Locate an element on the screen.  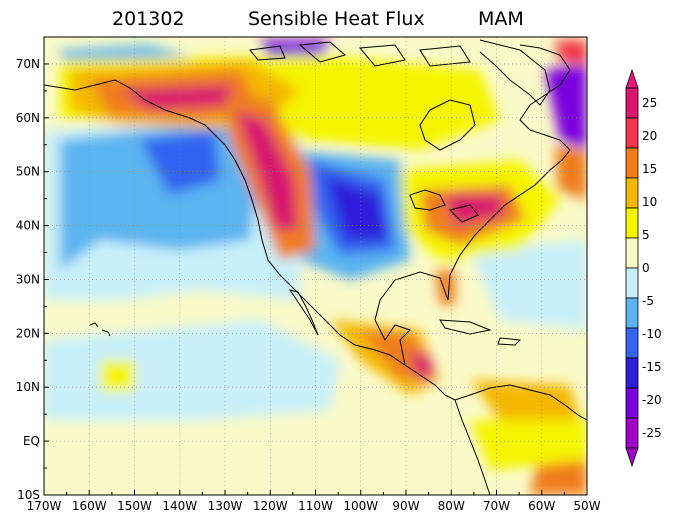
coastline-greenland is located at coordinates (515, 72).